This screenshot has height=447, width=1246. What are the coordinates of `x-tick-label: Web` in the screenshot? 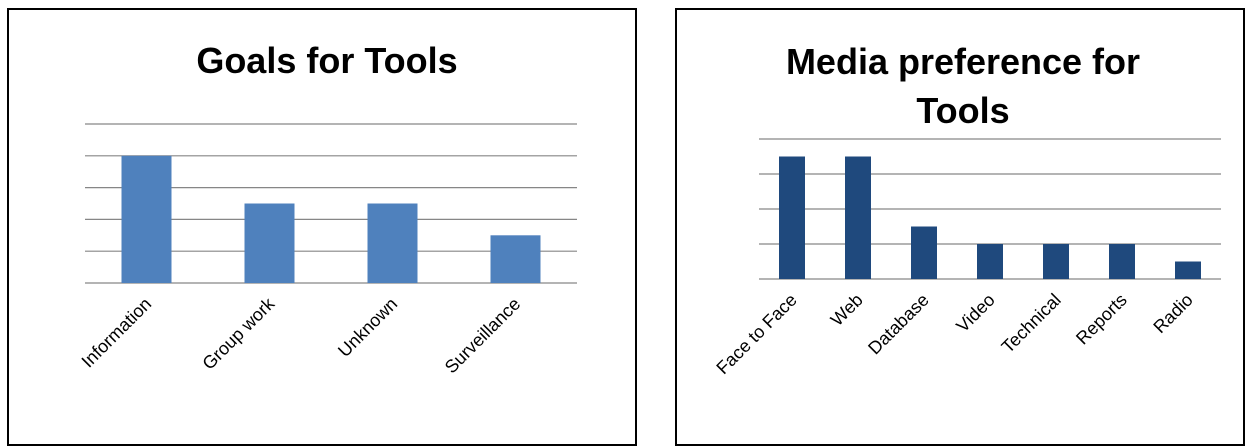 It's located at (847, 310).